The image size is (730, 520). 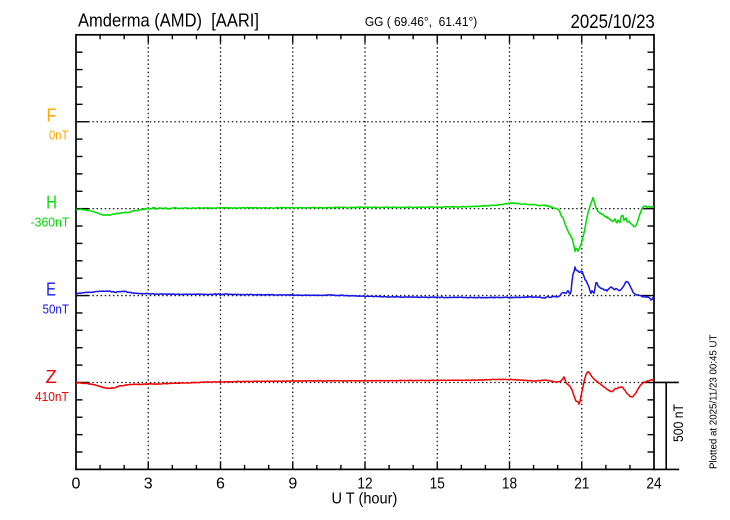 What do you see at coordinates (52, 116) in the screenshot?
I see `svg-text: F` at bounding box center [52, 116].